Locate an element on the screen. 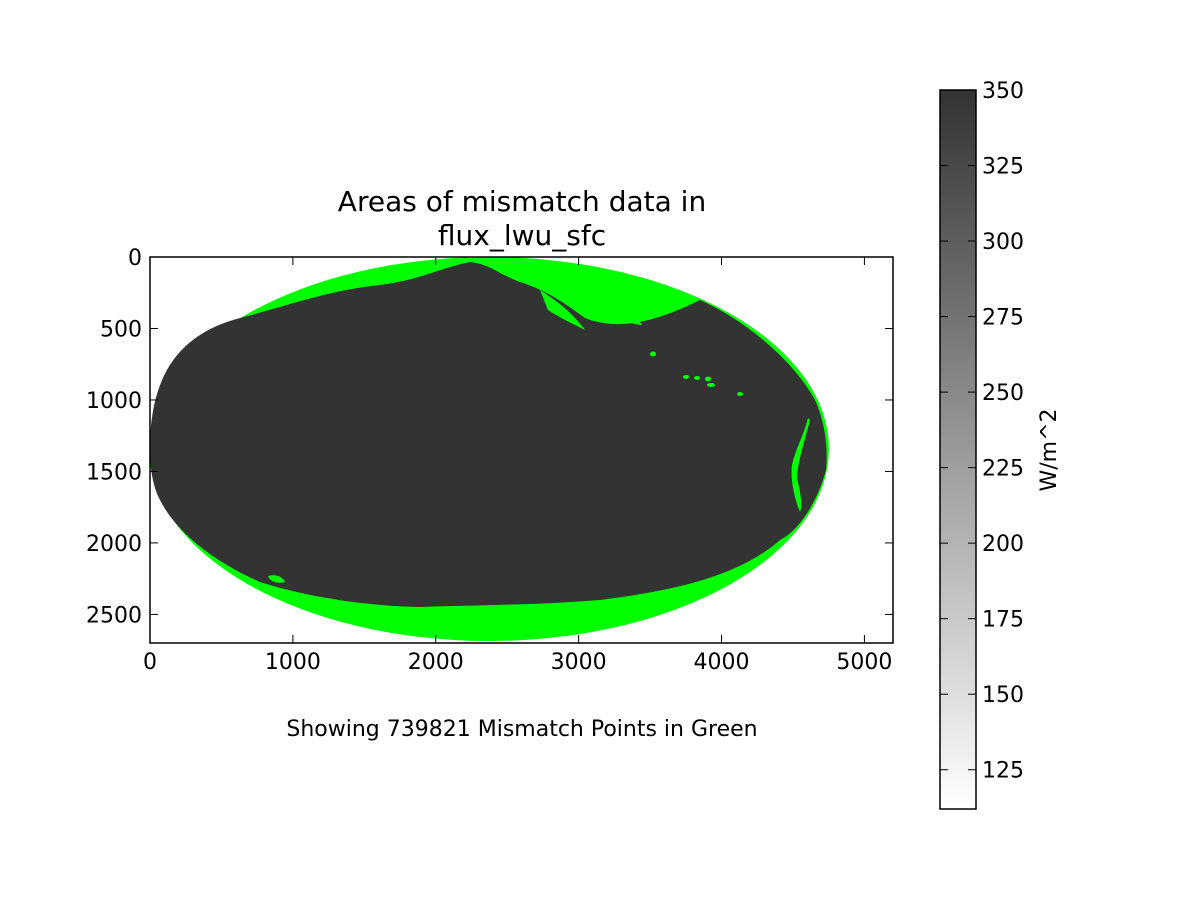 The image size is (1200, 900). colorbar-tick-label: 200 is located at coordinates (1003, 544).